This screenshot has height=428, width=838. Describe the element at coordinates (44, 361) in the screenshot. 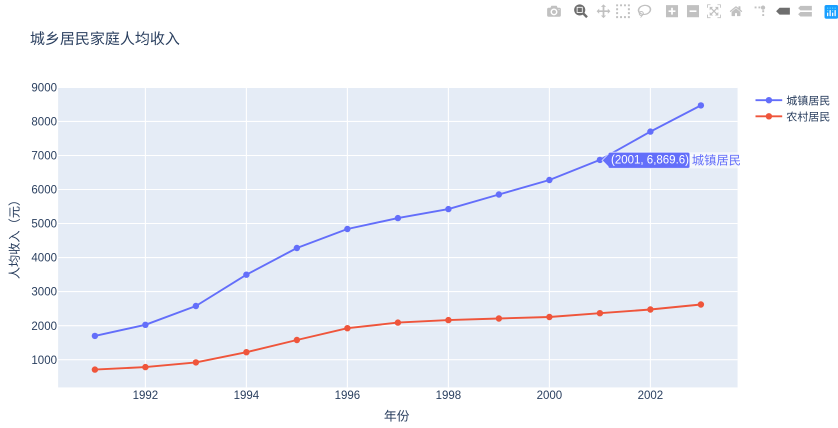

I see `svg-text: 1000` at that location.